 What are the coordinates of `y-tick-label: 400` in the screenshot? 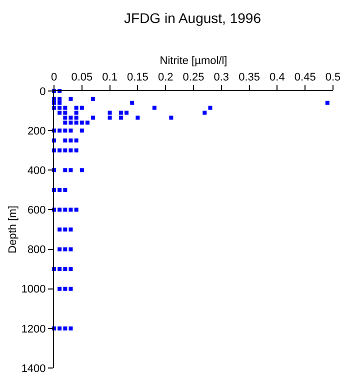 It's located at (36, 170).